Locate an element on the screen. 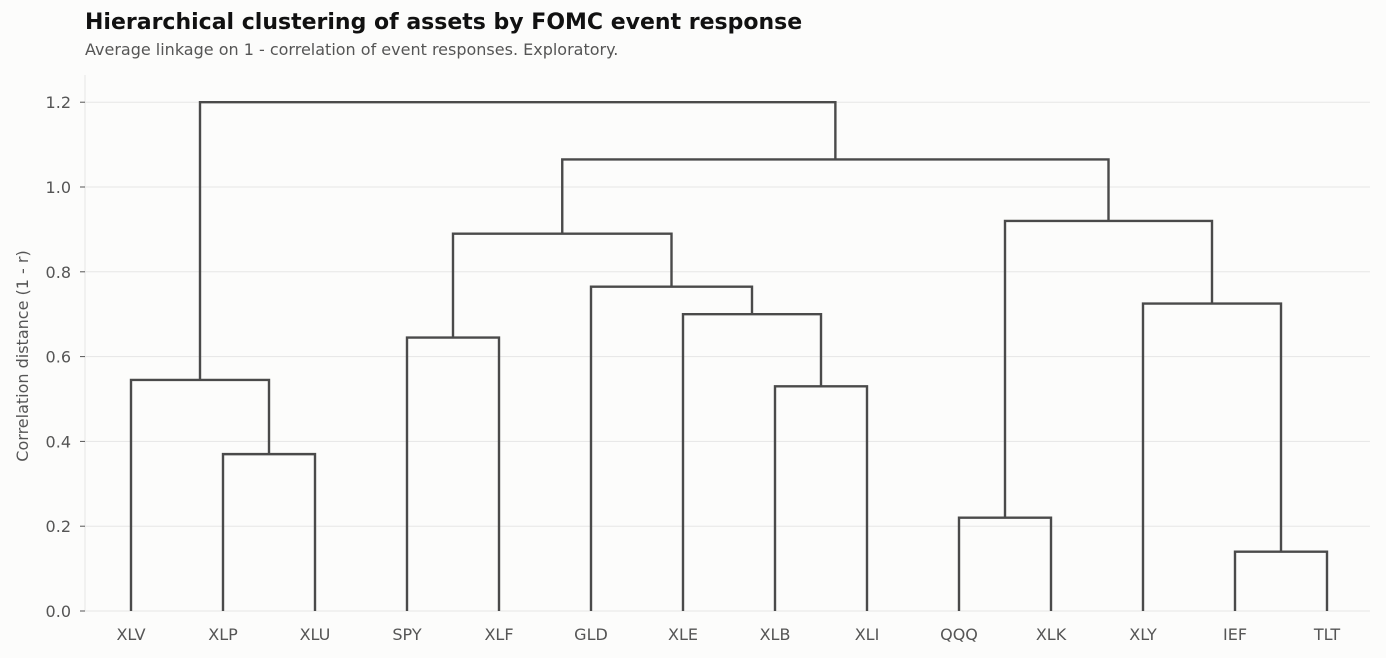 Image resolution: width=1386 pixels, height=658 pixels. leaf-label: XLP is located at coordinates (223, 634).